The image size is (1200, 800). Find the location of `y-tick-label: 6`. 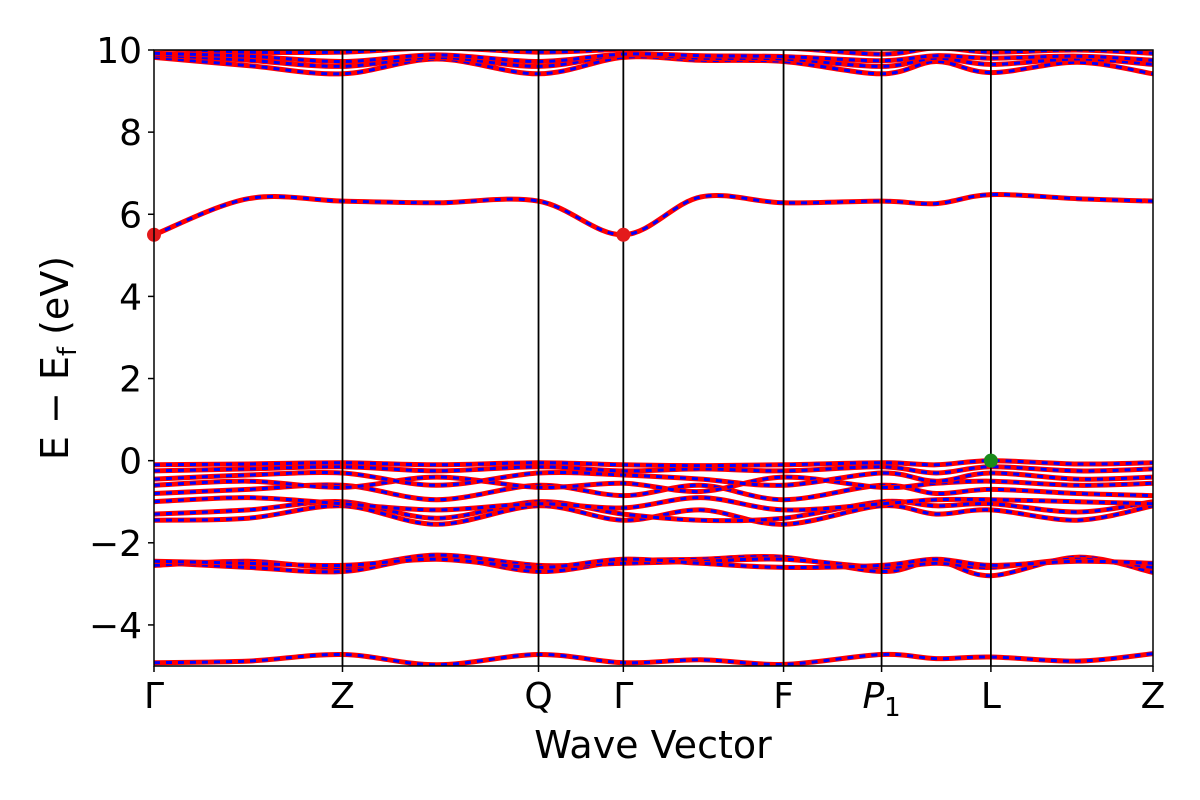

y-tick-label: 6 is located at coordinates (130, 215).